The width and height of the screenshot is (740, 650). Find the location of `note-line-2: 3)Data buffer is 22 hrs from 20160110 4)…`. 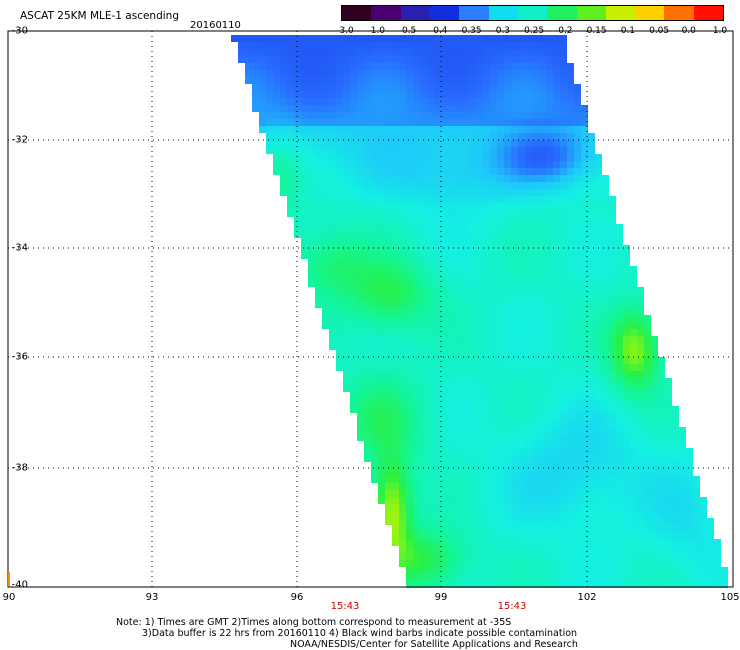

note-line-2: 3)Data buffer is 22 hrs from 20160110 4)… is located at coordinates (360, 633).